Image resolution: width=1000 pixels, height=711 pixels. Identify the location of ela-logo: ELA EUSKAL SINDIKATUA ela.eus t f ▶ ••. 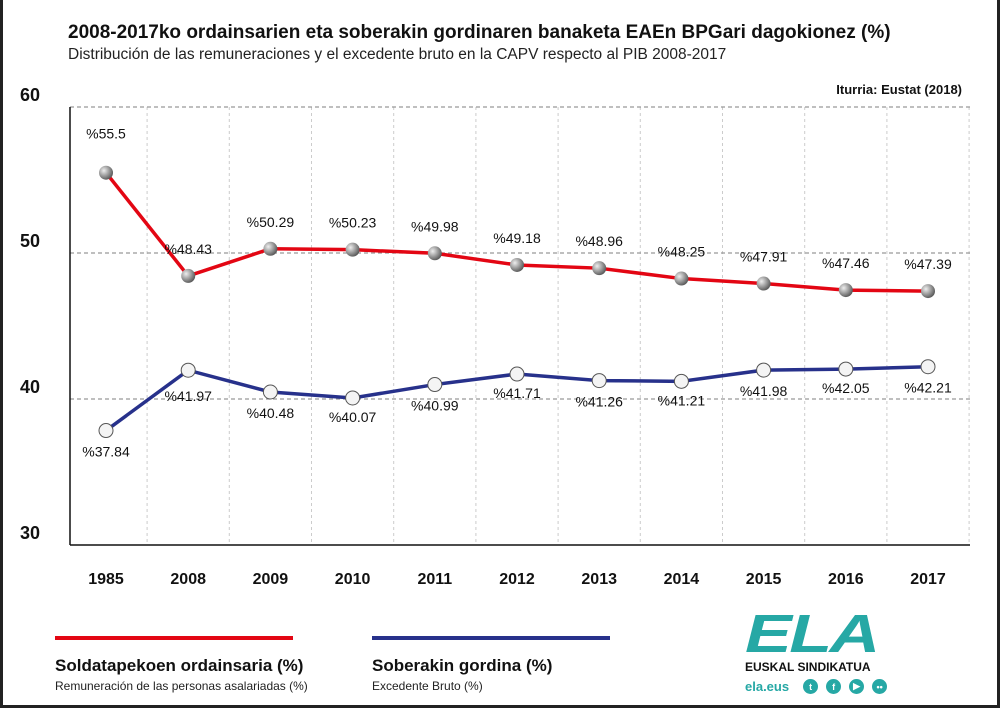
(820, 650).